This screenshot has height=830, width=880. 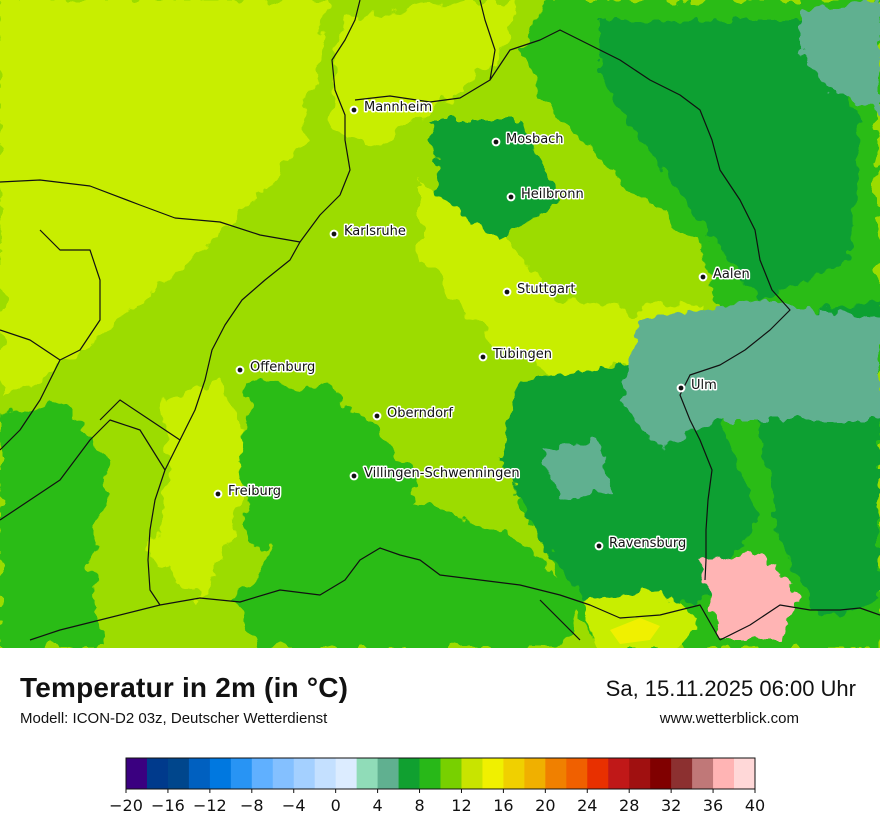 What do you see at coordinates (282, 367) in the screenshot?
I see `city-label: Offenburg` at bounding box center [282, 367].